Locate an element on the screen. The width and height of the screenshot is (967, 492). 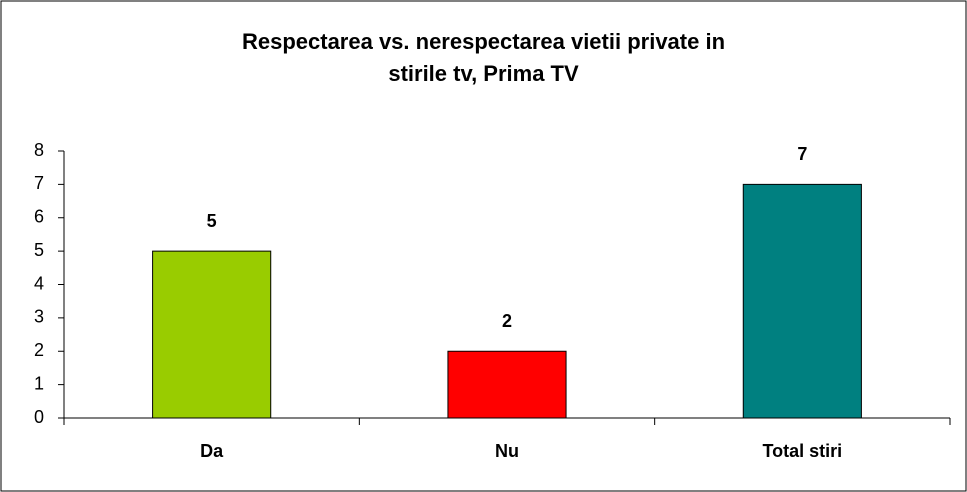
y-tick-label: 1 is located at coordinates (39, 383).